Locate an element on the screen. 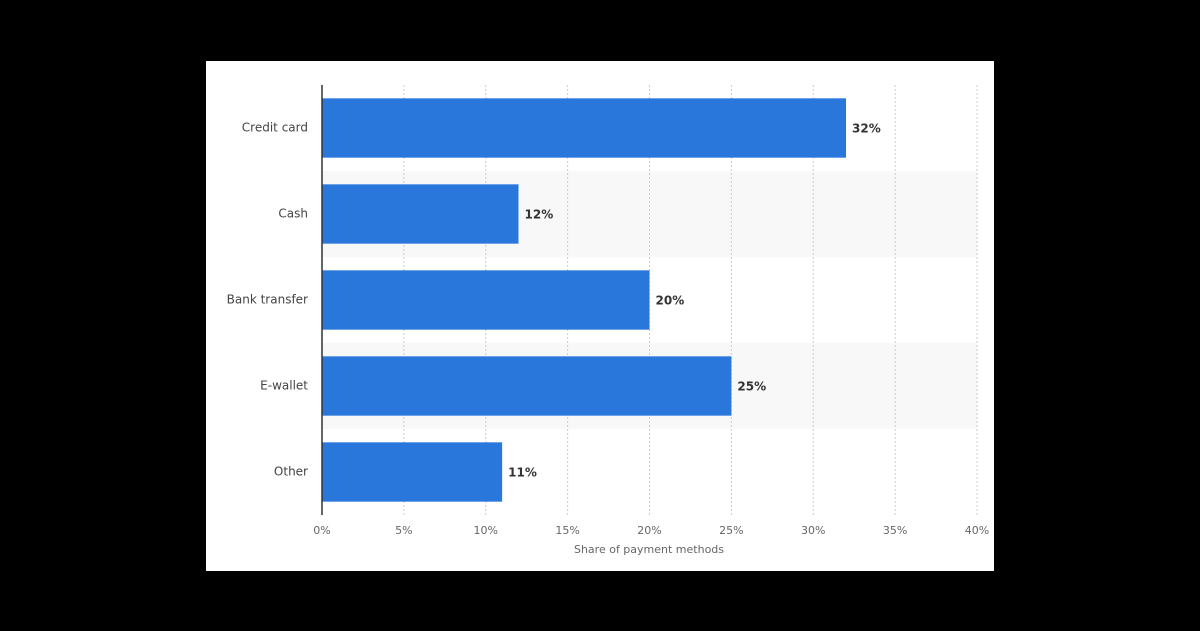 The width and height of the screenshot is (1200, 631). x-axis-title: Share of payment methods is located at coordinates (649, 549).